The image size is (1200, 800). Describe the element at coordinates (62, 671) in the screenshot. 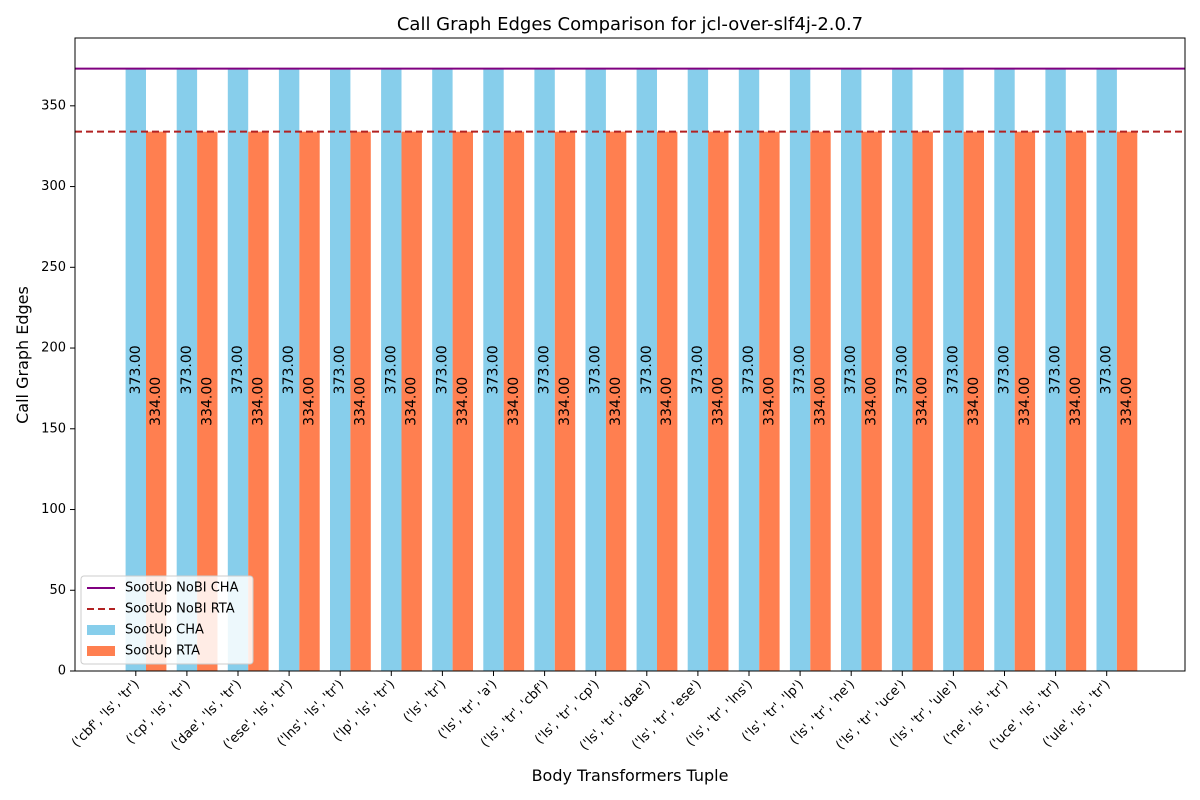

I see `y-tick-label: 0` at that location.